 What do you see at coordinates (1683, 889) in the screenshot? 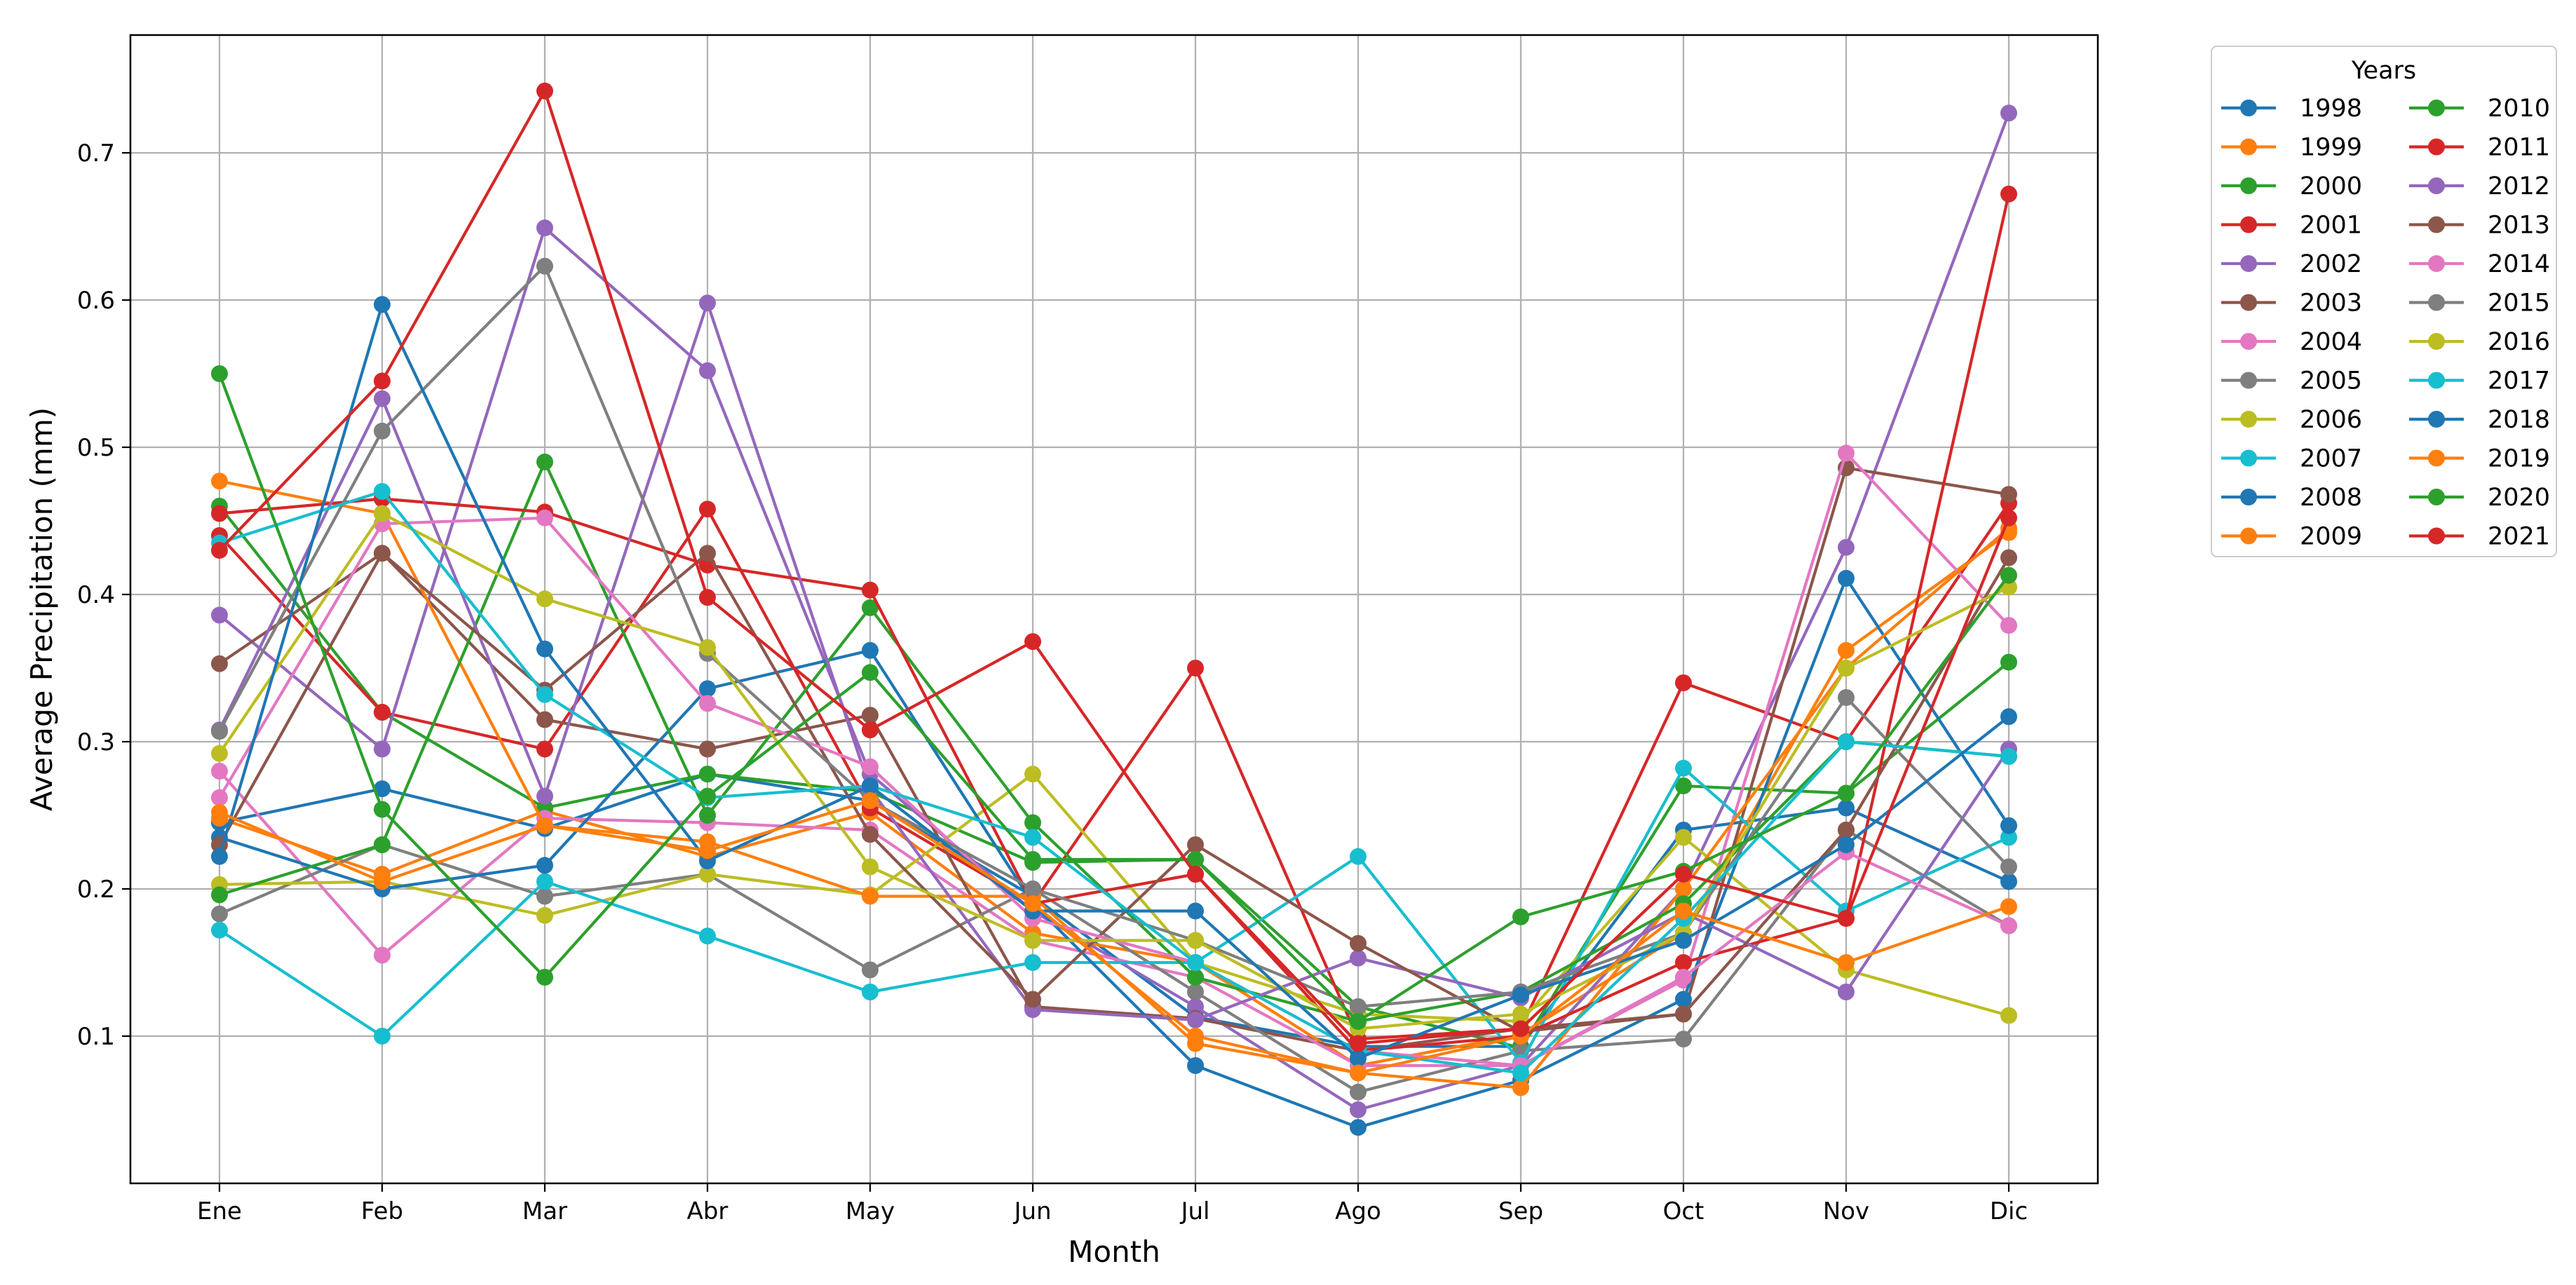
I see `data-point-2009` at bounding box center [1683, 889].